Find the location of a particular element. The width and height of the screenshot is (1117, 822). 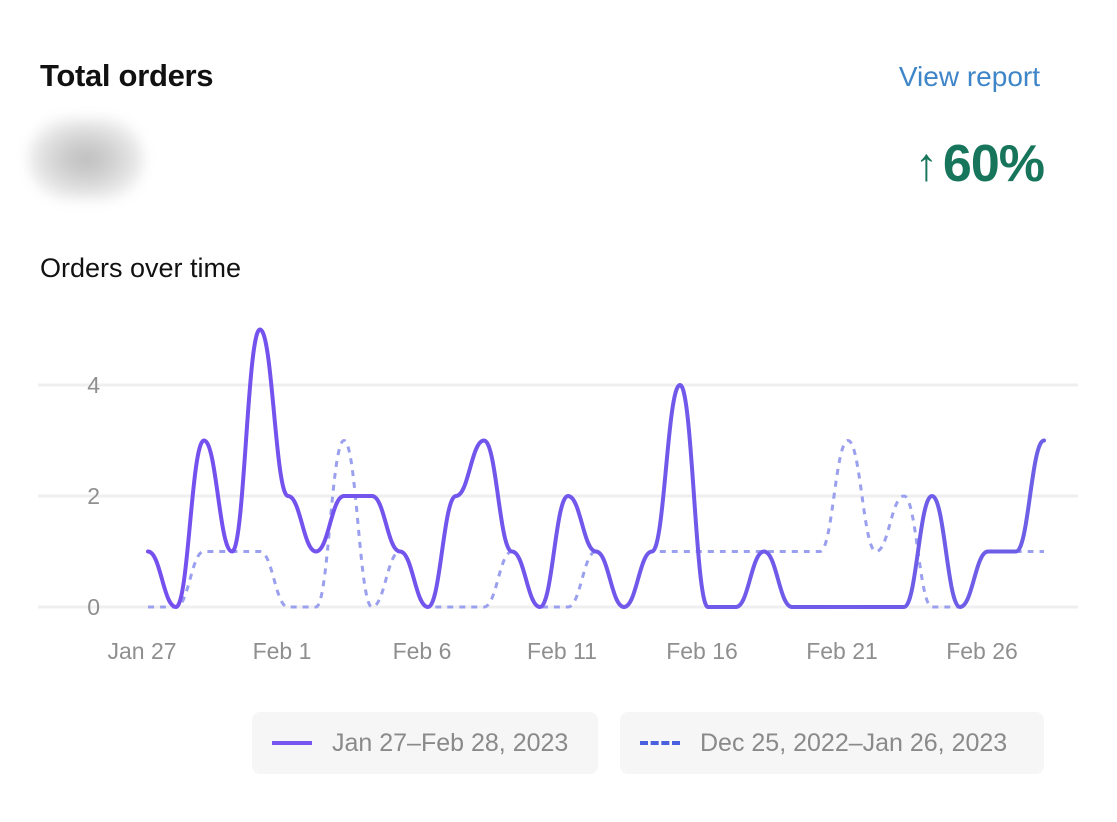

x-tick-label: Feb 11 is located at coordinates (562, 651).